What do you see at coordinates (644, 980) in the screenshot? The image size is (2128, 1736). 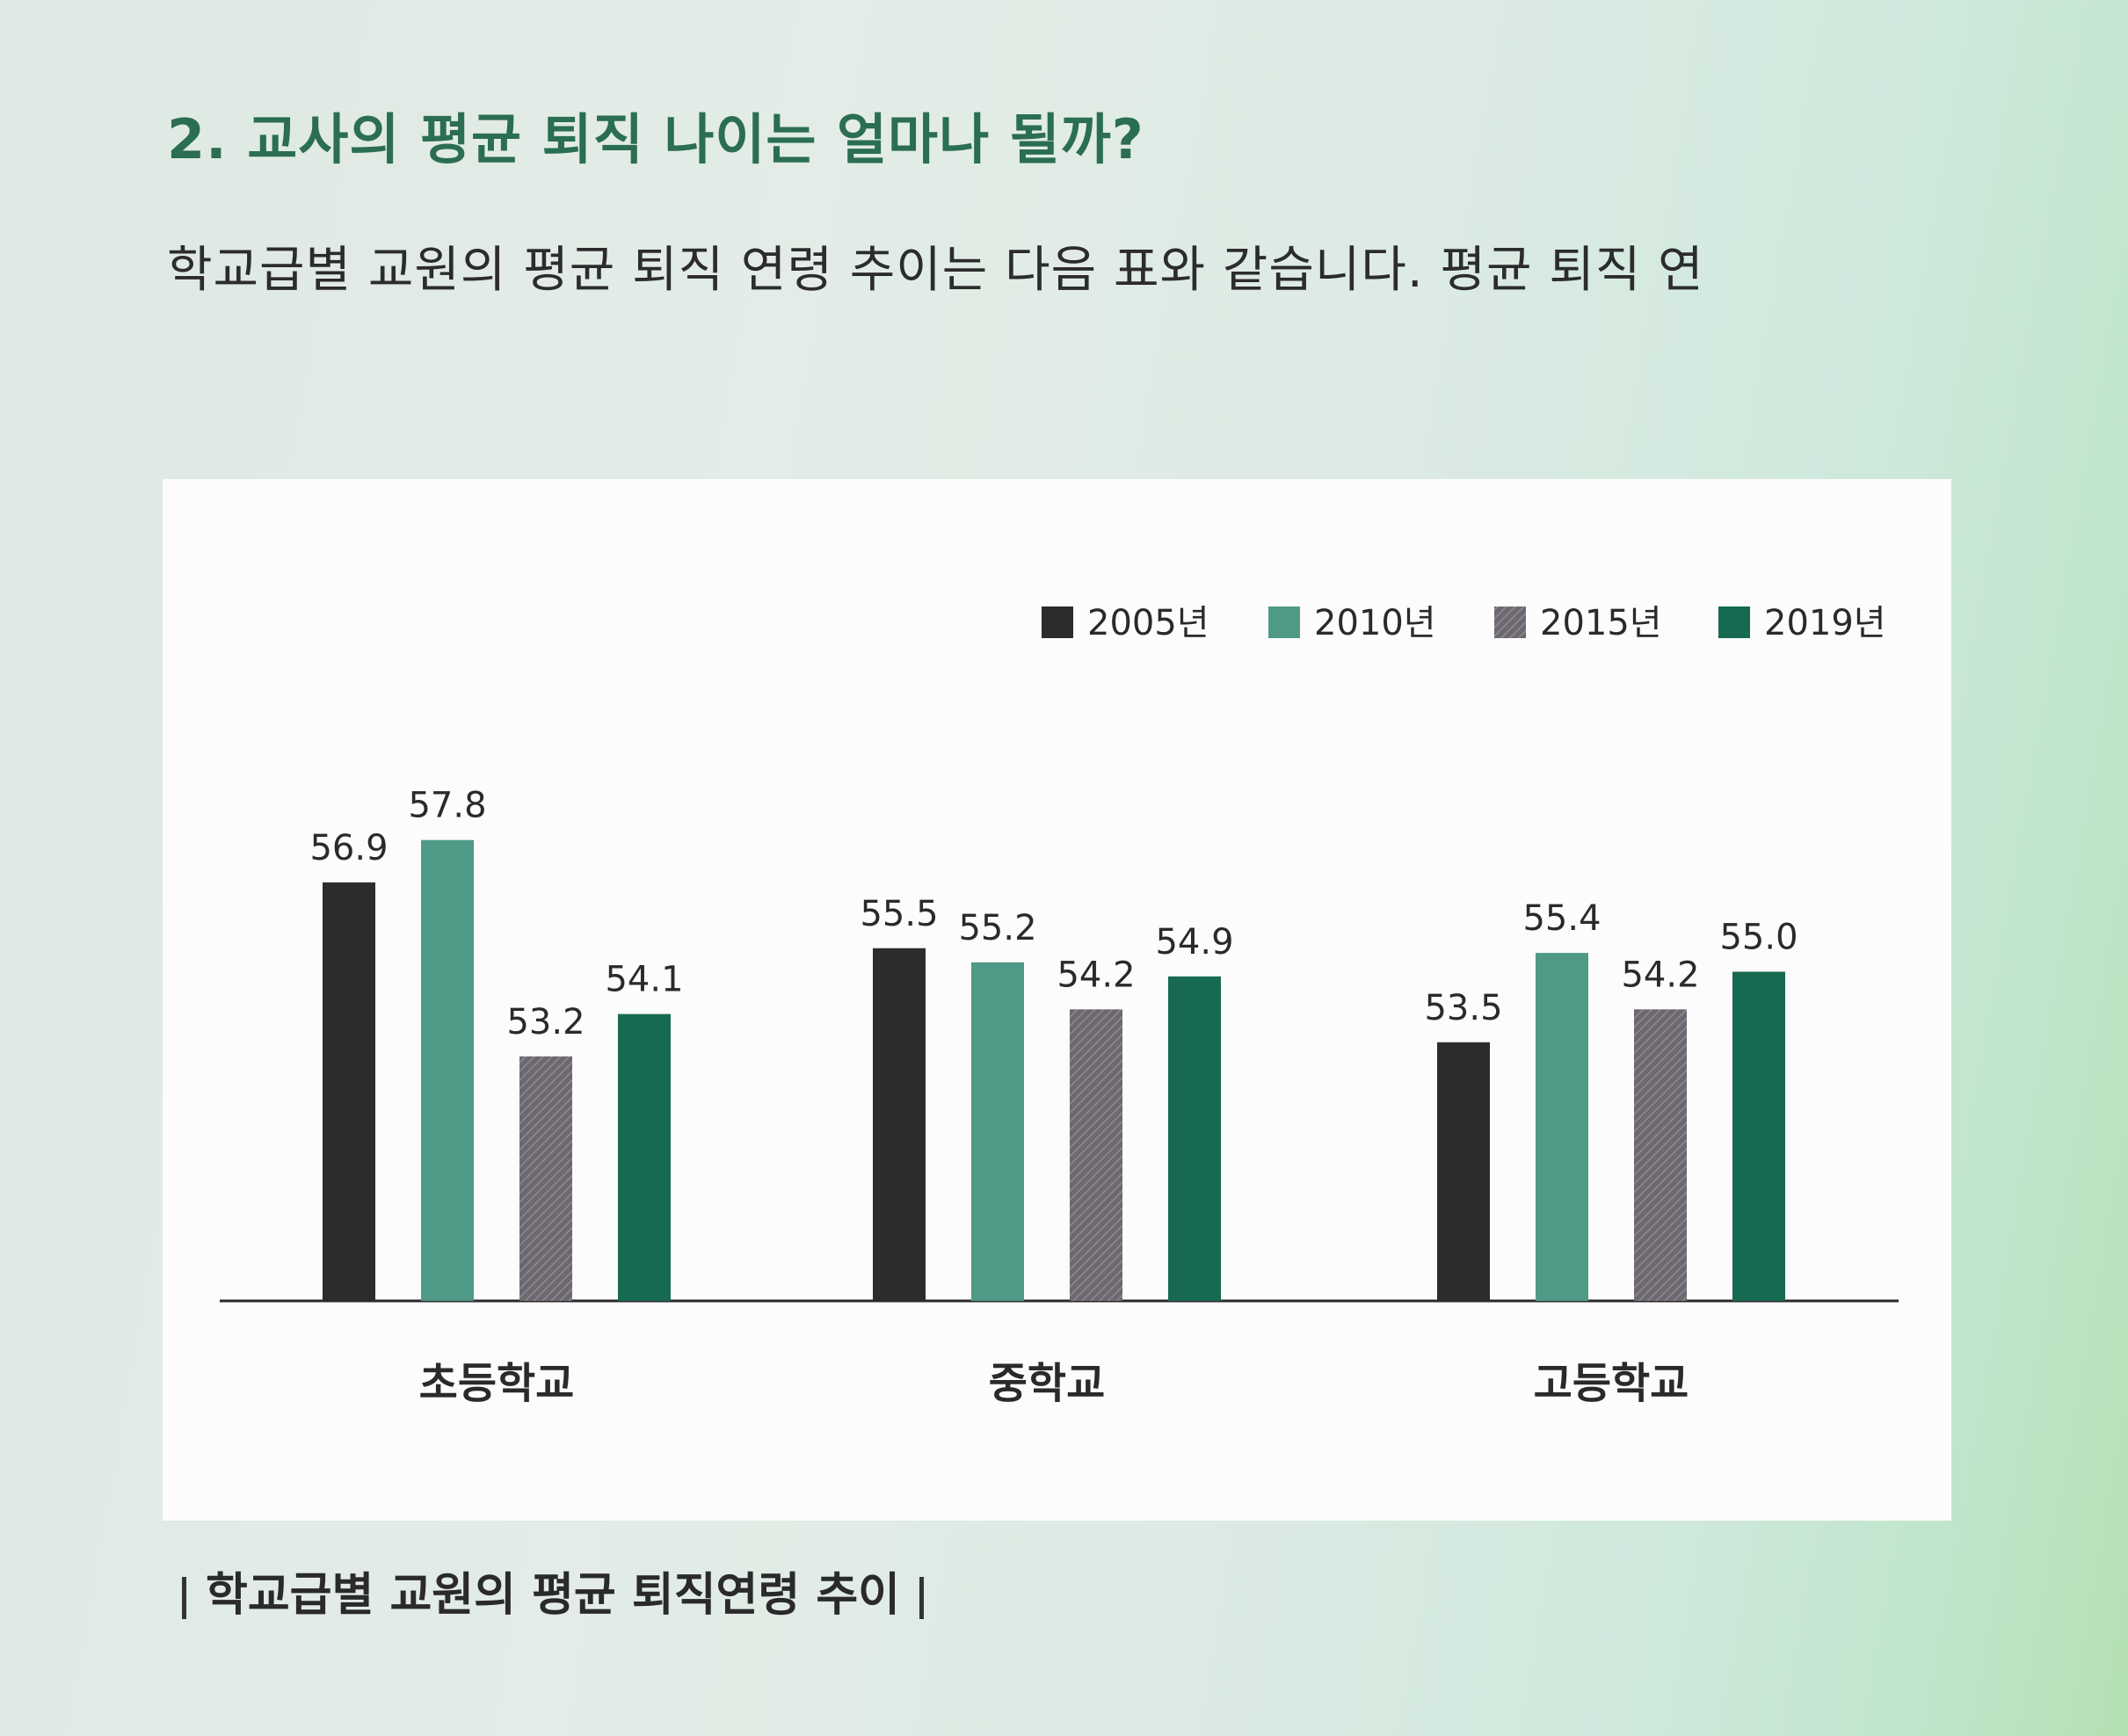 I see `bar-value-label: 54.1` at bounding box center [644, 980].